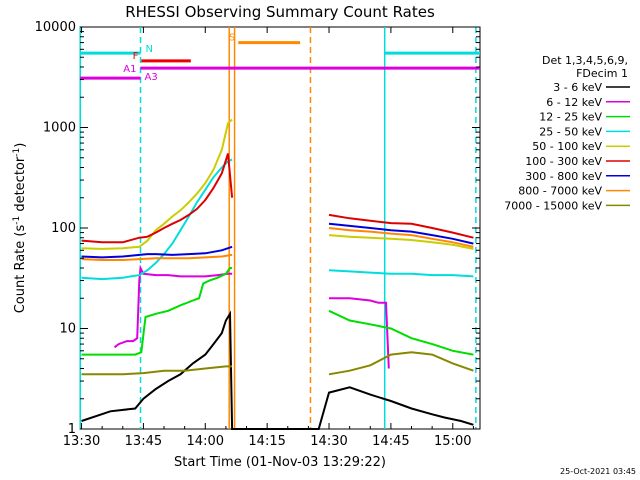 This screenshot has width=640, height=480. Describe the element at coordinates (67, 329) in the screenshot. I see `y-tick-label-1: 10` at that location.